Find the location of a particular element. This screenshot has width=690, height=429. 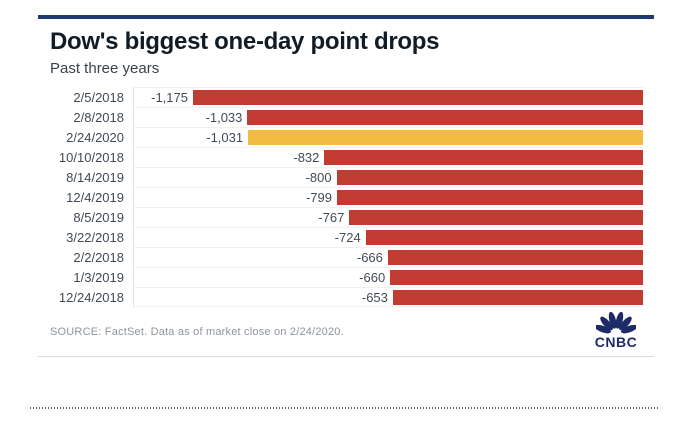

bar-value-label: -832 is located at coordinates (306, 157).